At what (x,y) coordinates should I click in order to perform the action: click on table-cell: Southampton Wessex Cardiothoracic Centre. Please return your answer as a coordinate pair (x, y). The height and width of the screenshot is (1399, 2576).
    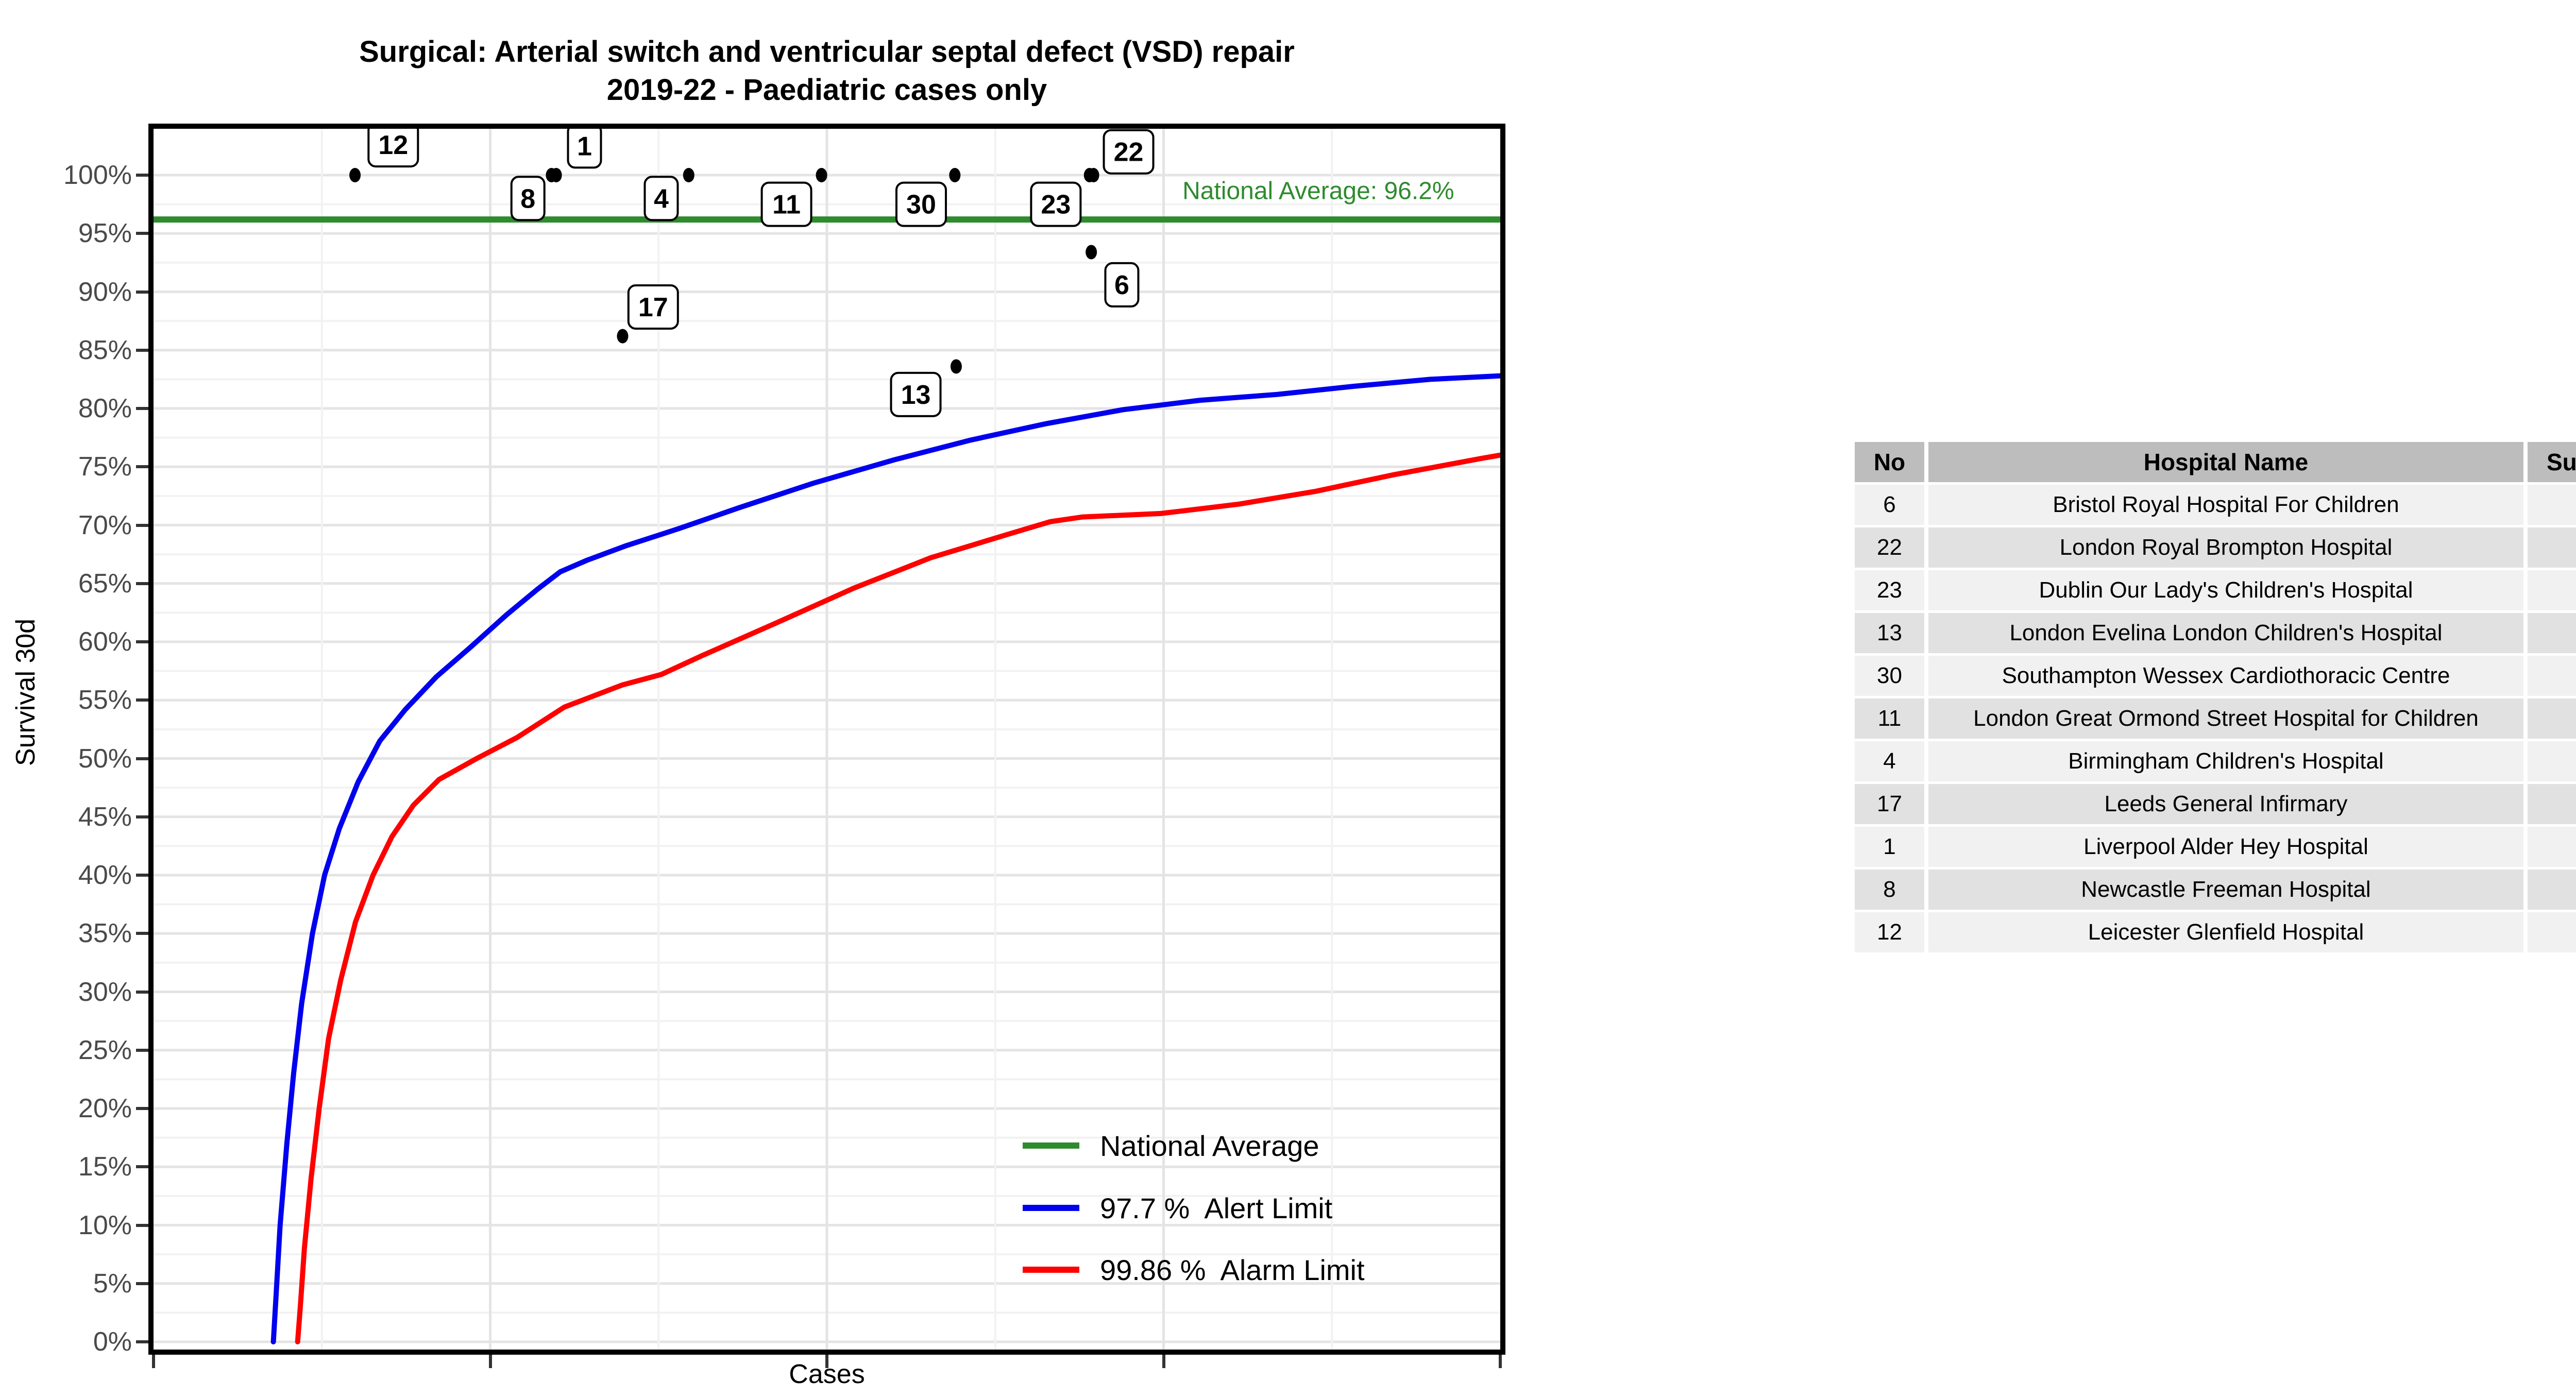
    Looking at the image, I should click on (2225, 676).